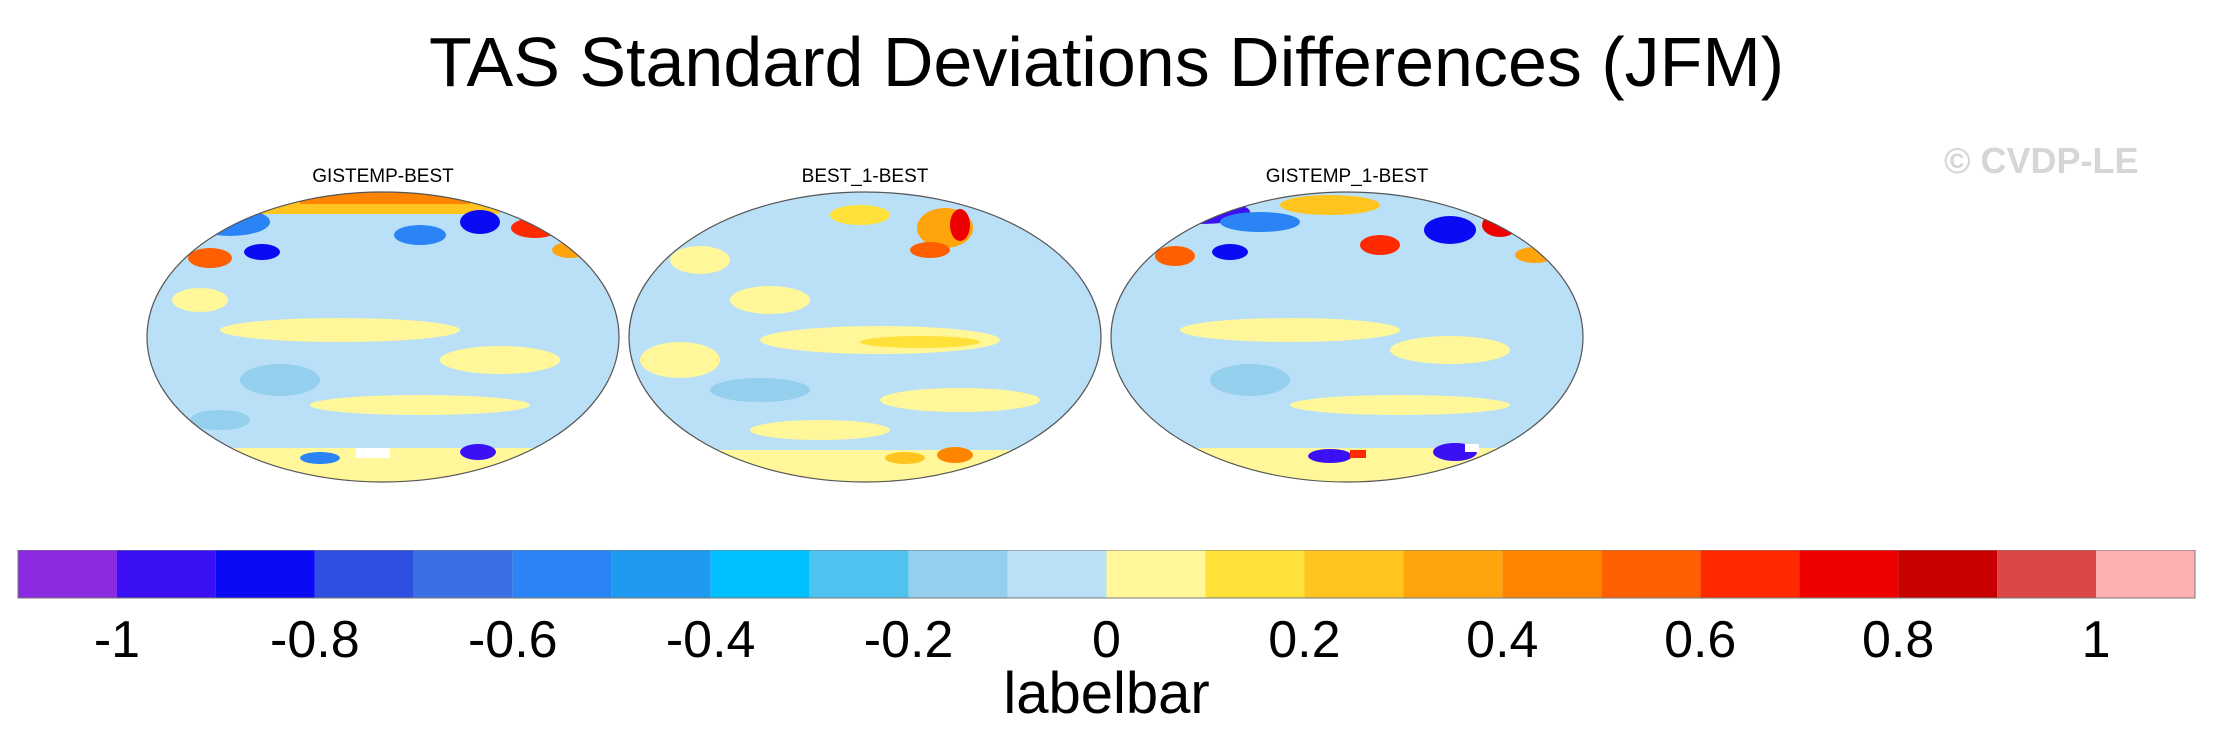 This screenshot has width=2213, height=750. Describe the element at coordinates (512, 640) in the screenshot. I see `colorbar-tick-label: -0.6` at that location.